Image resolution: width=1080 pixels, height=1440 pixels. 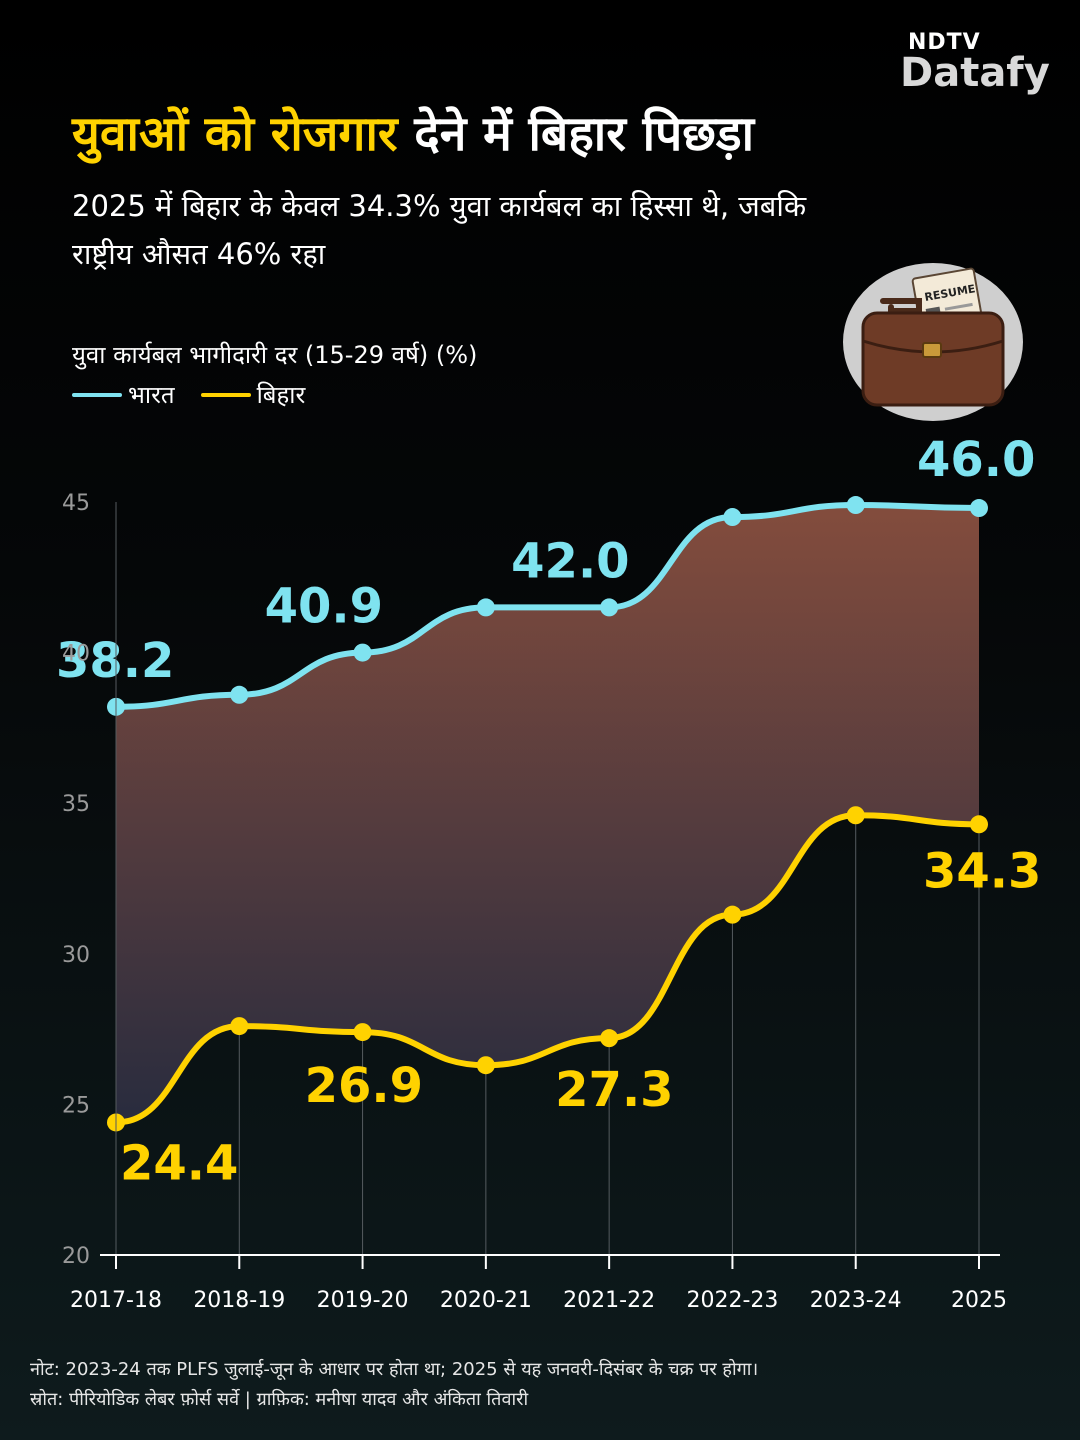 I want to click on legend-swatch-india, so click(x=97, y=394).